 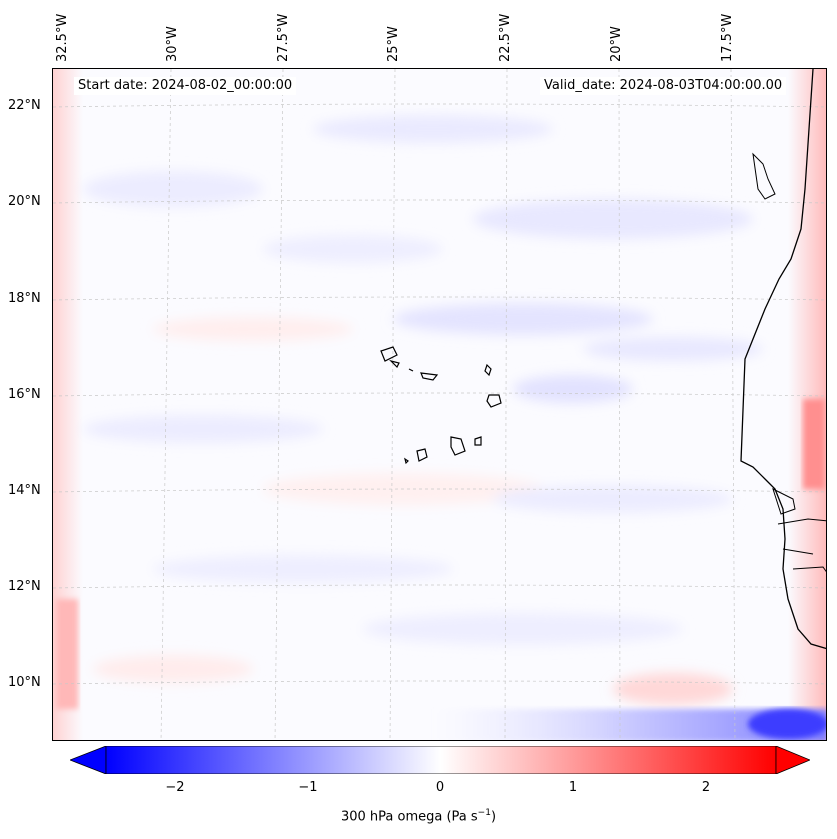 I want to click on colorbar-tick-neg2: −2, so click(x=175, y=787).